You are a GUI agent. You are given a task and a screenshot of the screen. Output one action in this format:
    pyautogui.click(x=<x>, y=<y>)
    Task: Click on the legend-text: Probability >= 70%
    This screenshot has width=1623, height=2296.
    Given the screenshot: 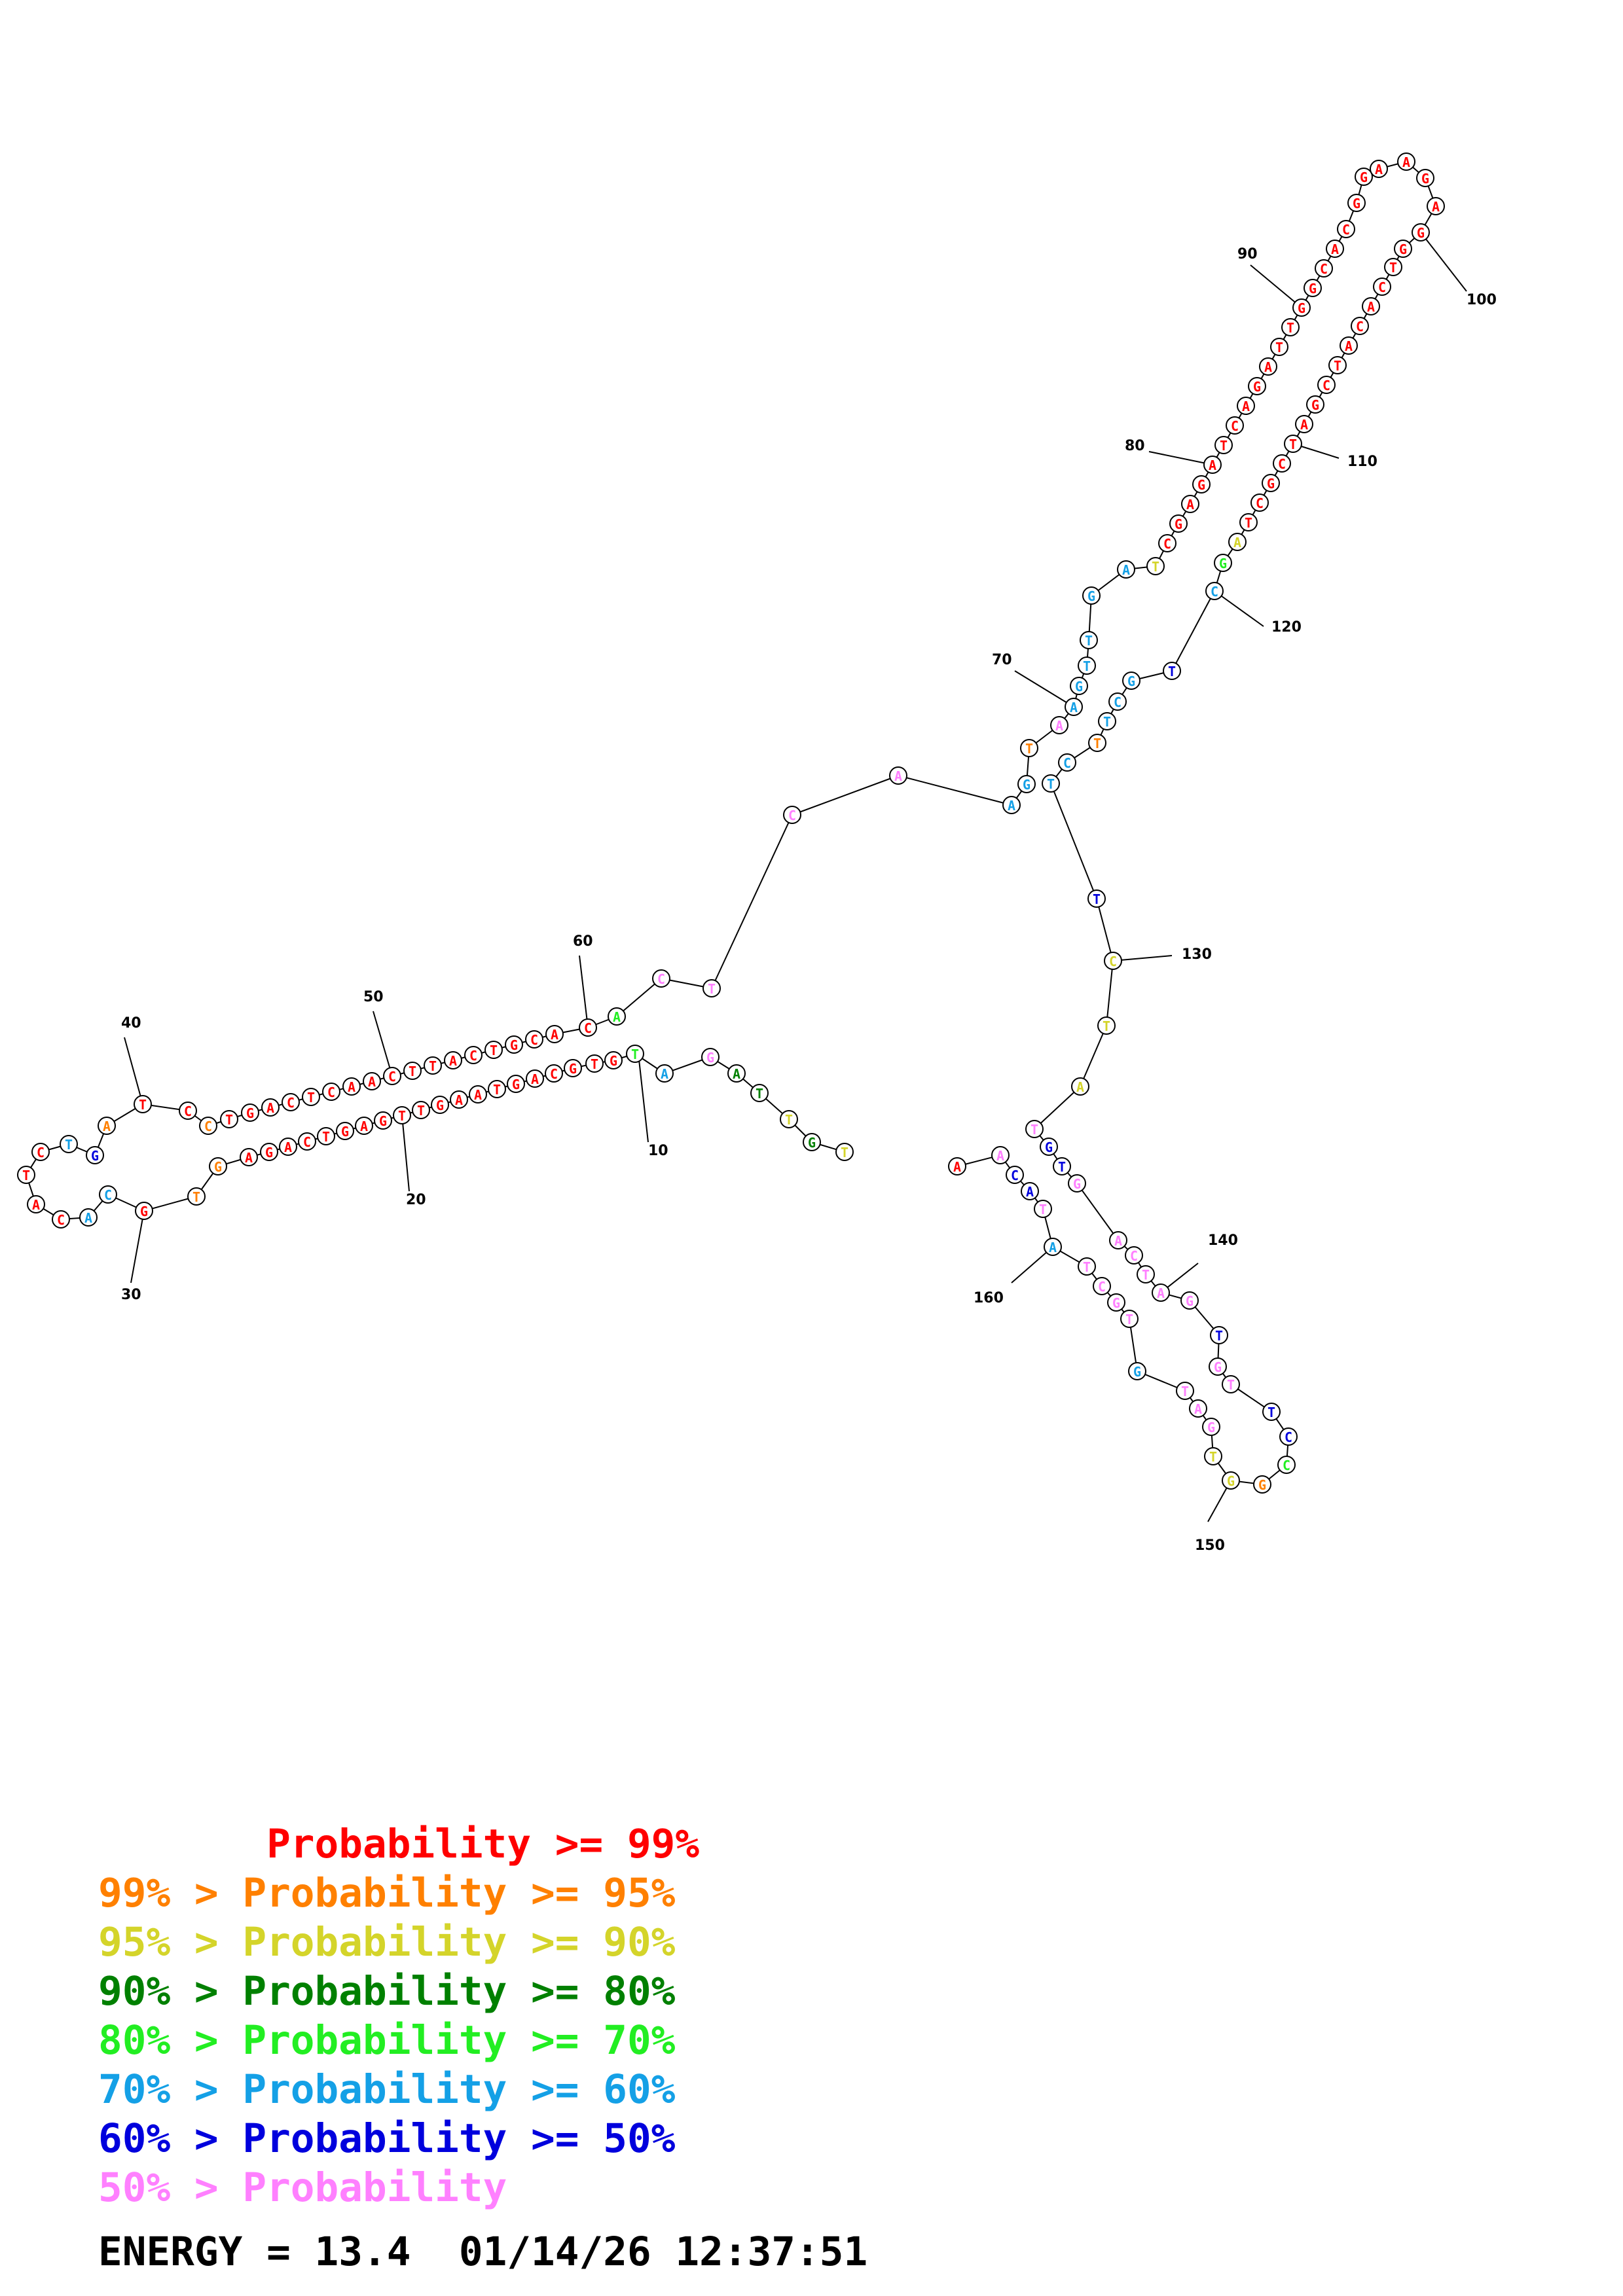 What is the action you would take?
    pyautogui.click(x=459, y=2040)
    